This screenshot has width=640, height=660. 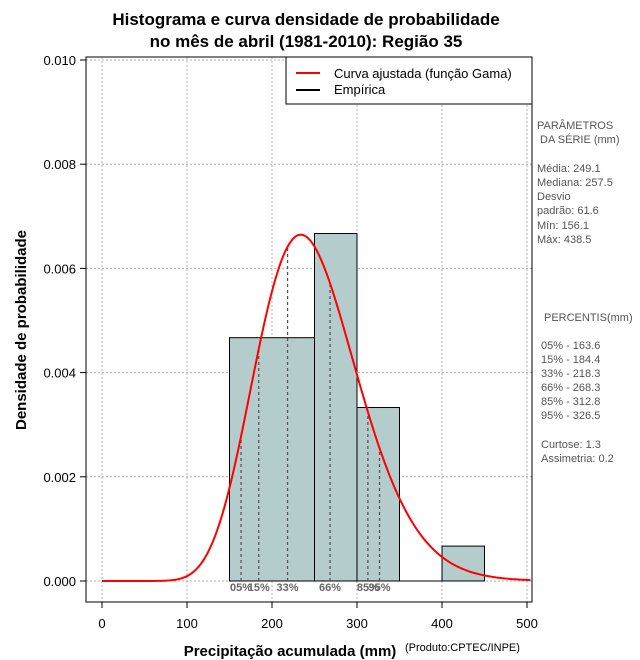 I want to click on y-tick-label-2: 0.004, so click(x=59, y=373).